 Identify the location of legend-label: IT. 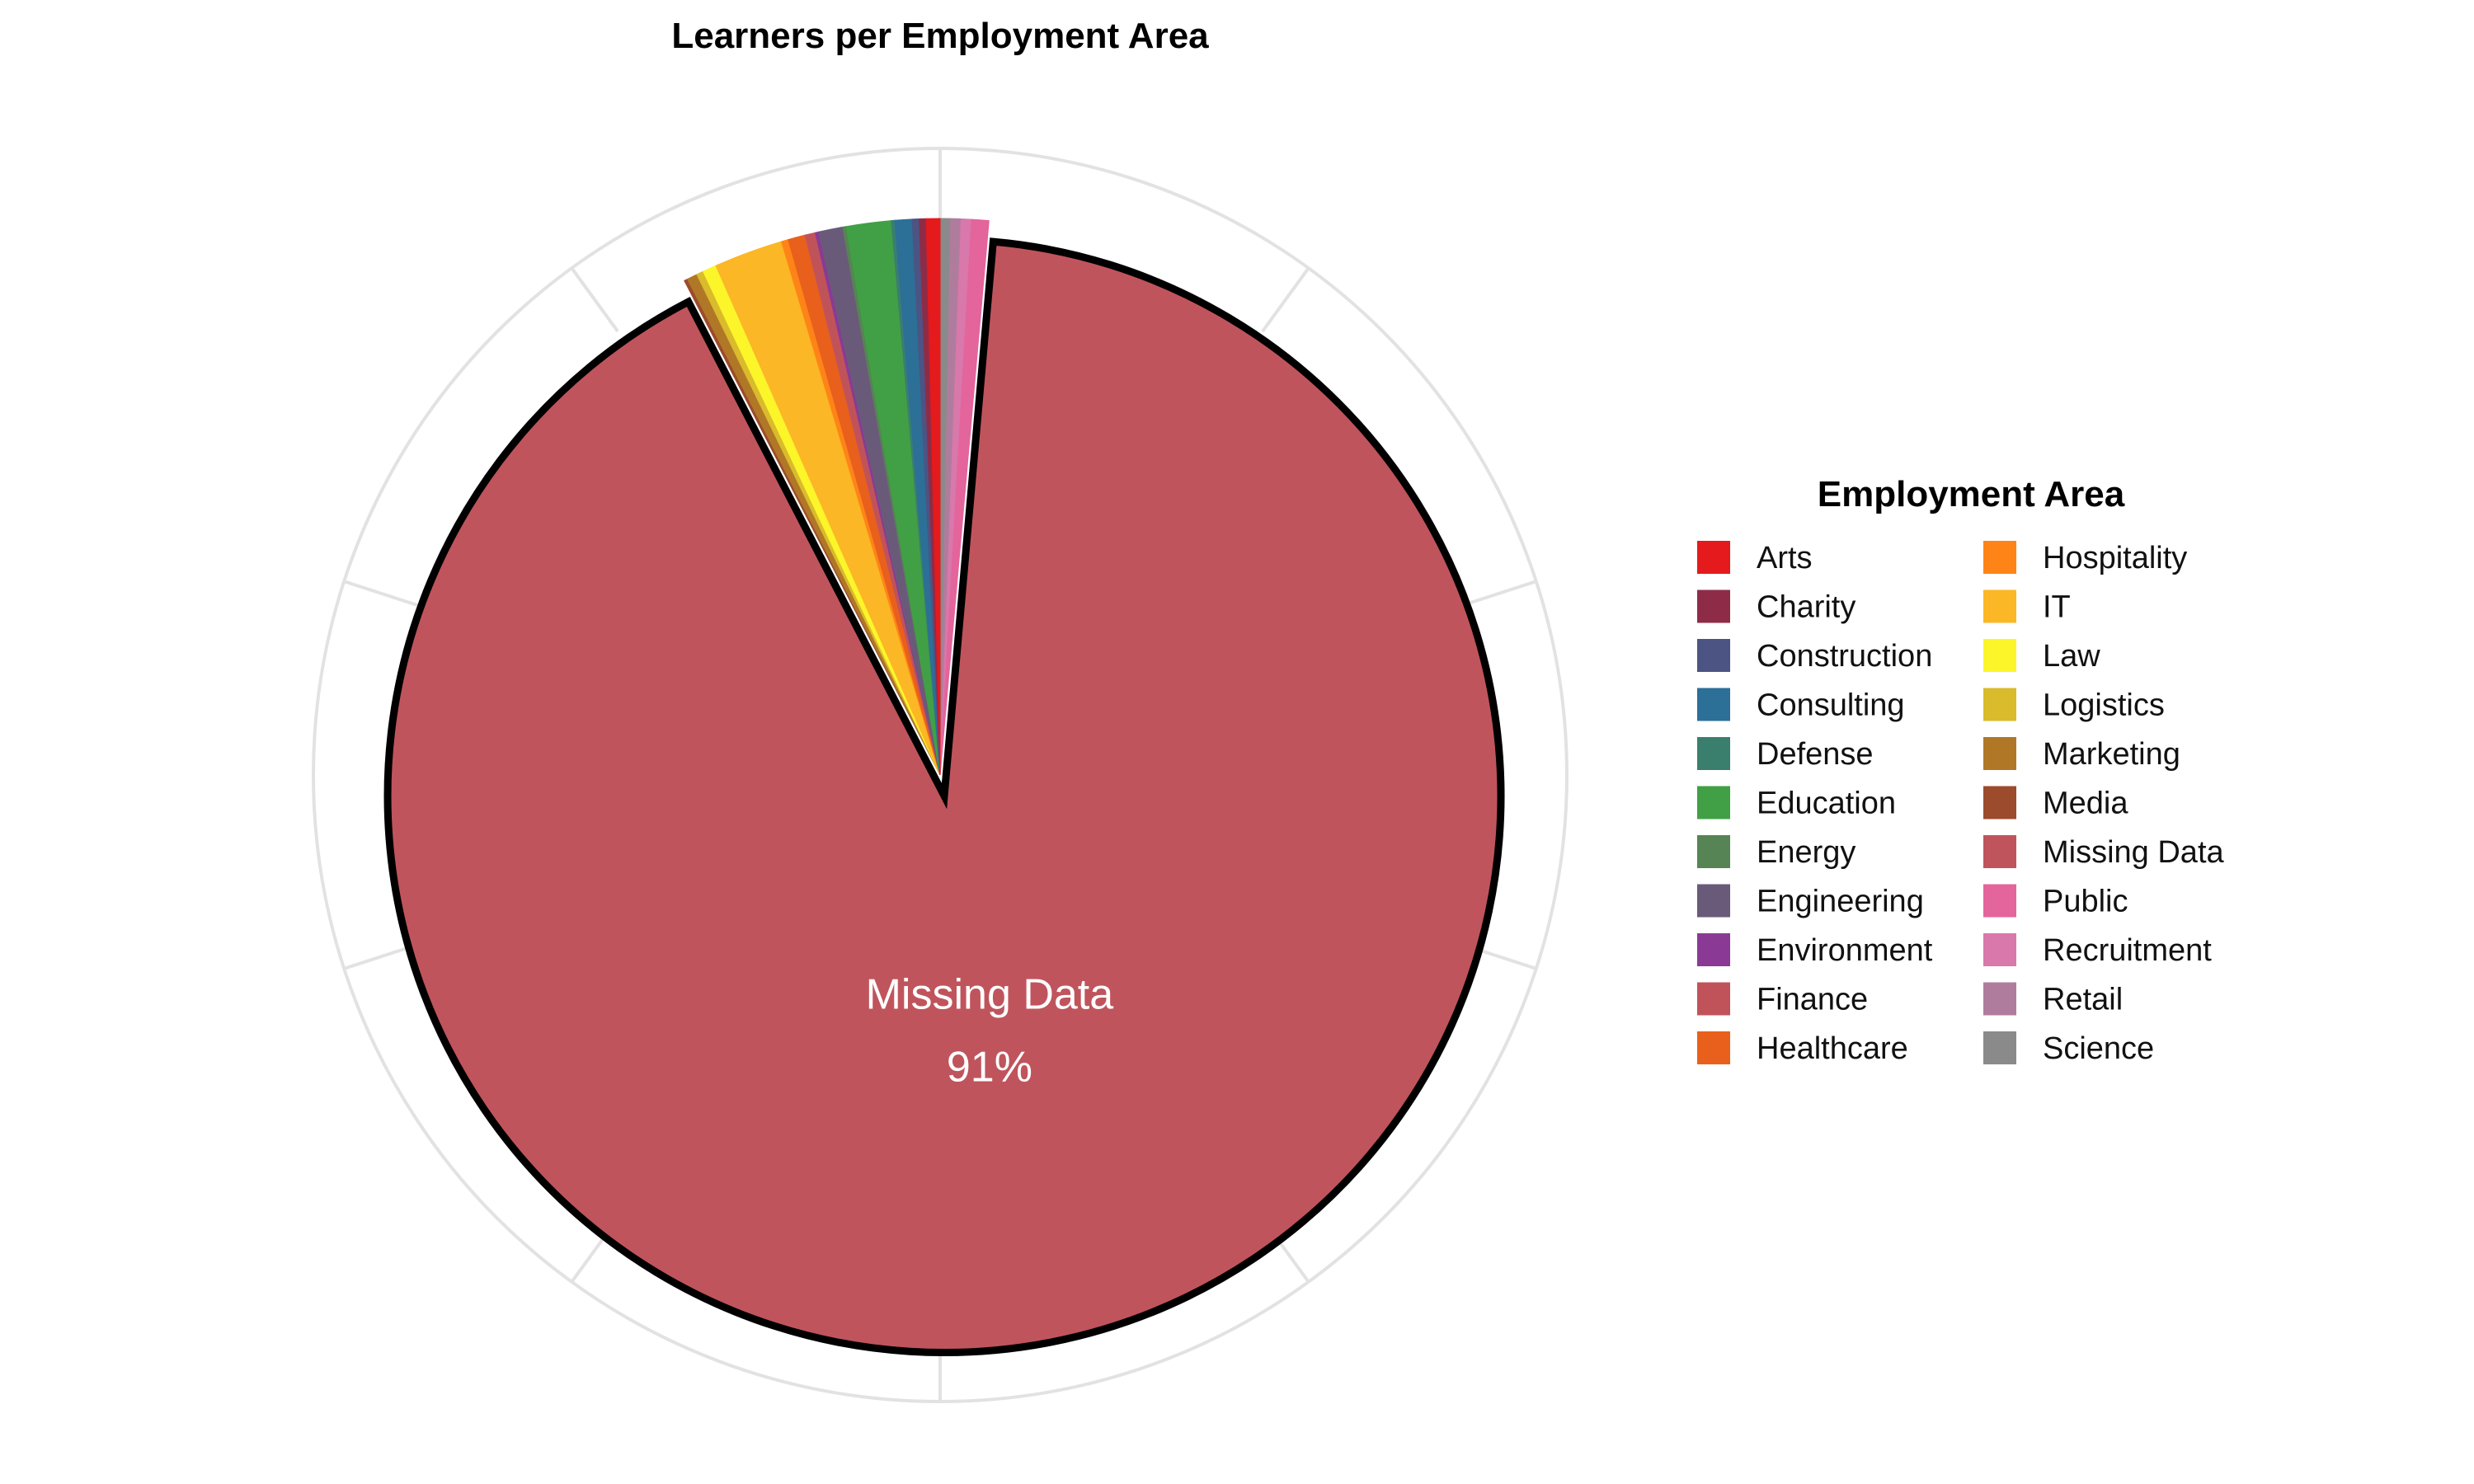
(2057, 607).